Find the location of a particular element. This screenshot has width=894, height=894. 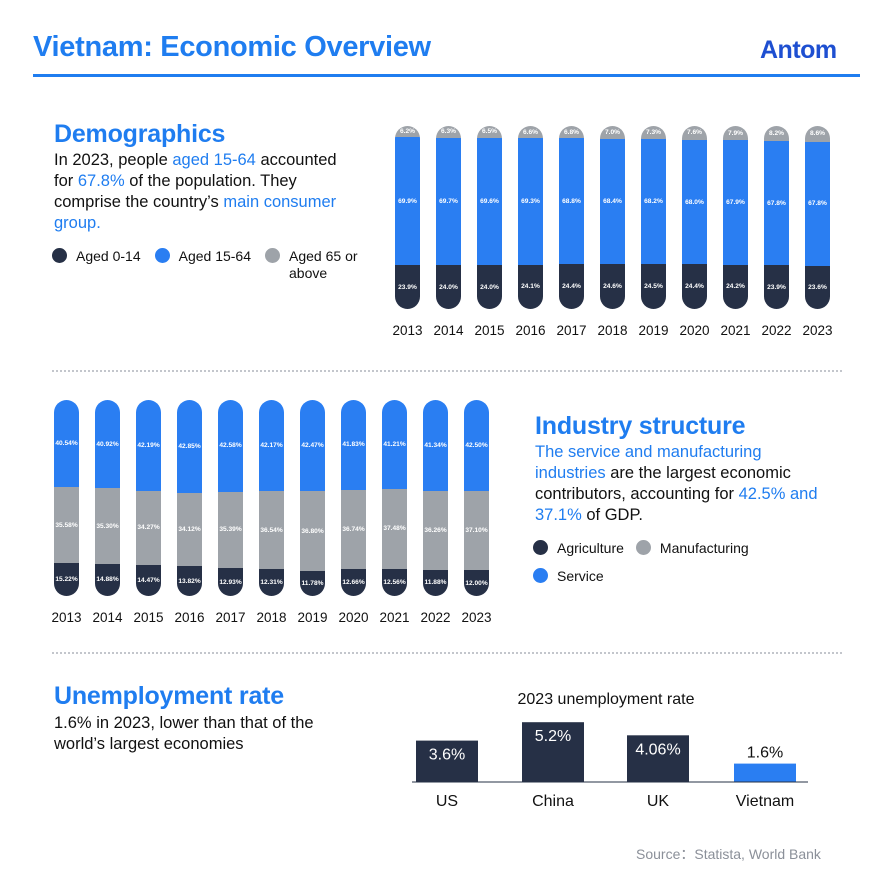

bar-segment: 6.6% is located at coordinates (530, 132).